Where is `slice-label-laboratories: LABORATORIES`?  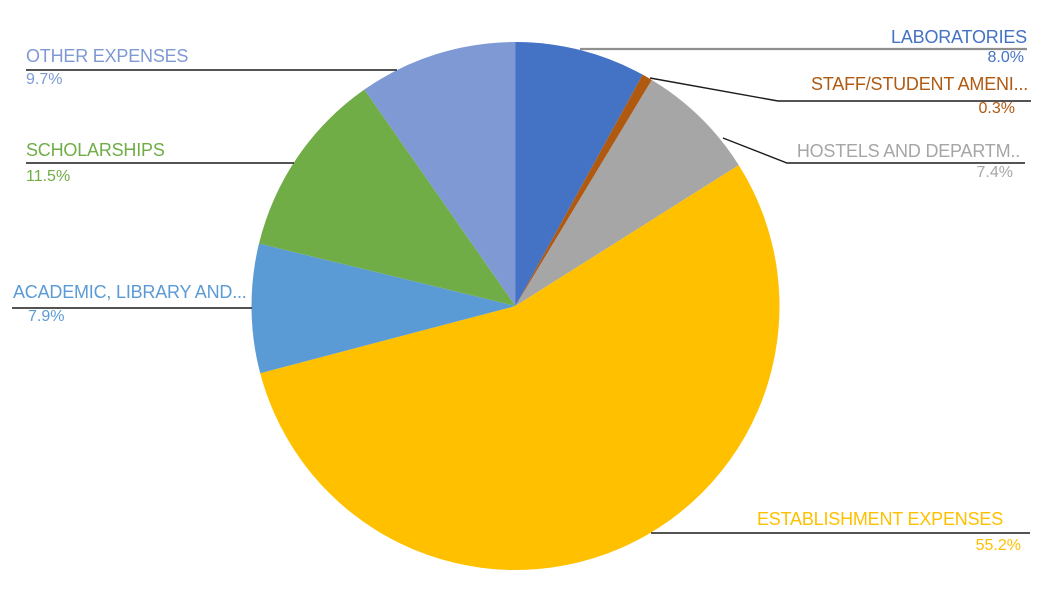 slice-label-laboratories: LABORATORIES is located at coordinates (959, 37).